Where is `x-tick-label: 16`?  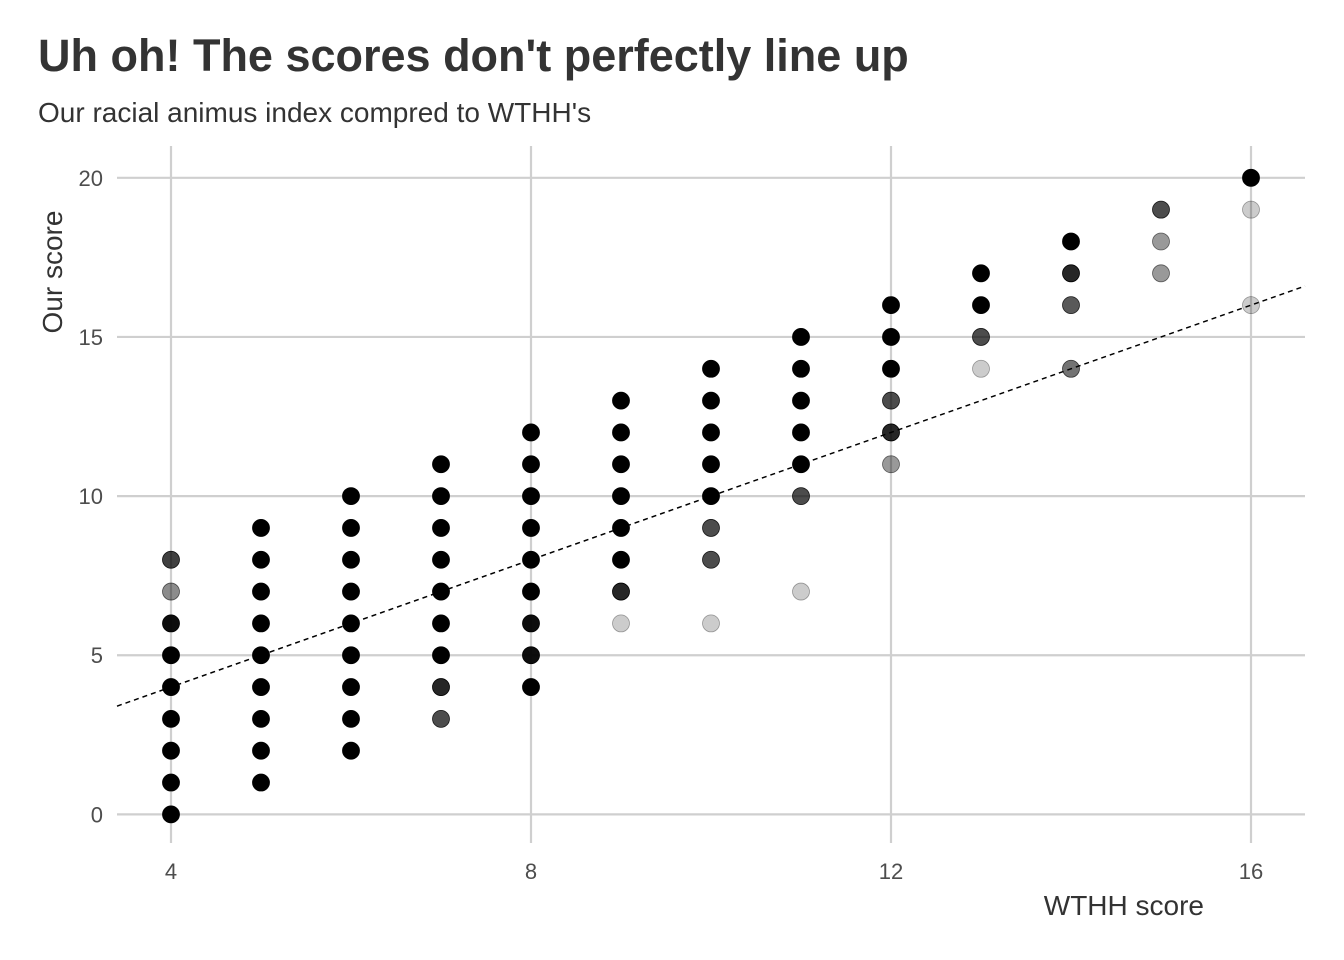
x-tick-label: 16 is located at coordinates (1251, 871).